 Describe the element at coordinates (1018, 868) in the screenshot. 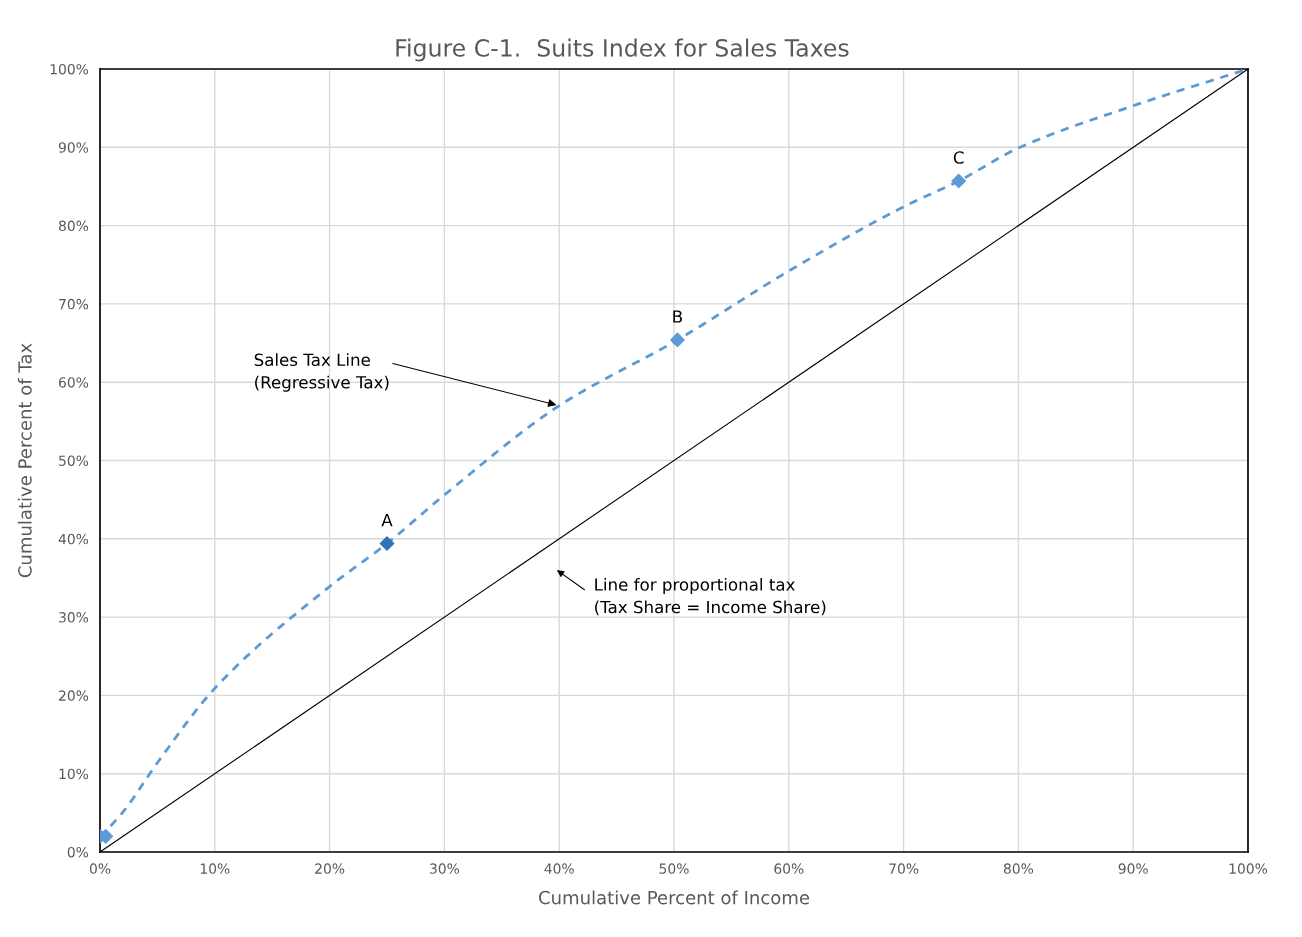

I see `x-tick-label: 80%` at that location.